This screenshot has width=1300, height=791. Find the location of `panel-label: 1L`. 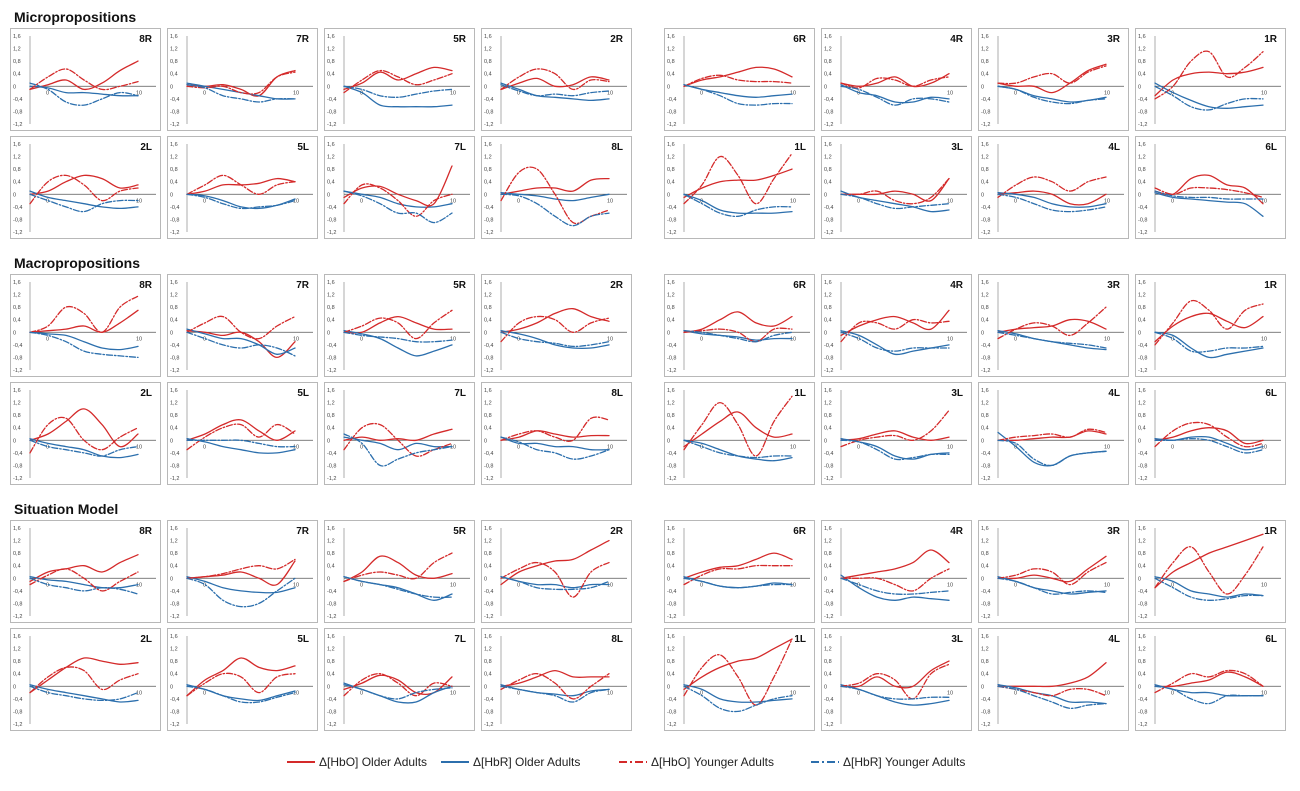

panel-label: 1L is located at coordinates (800, 639).